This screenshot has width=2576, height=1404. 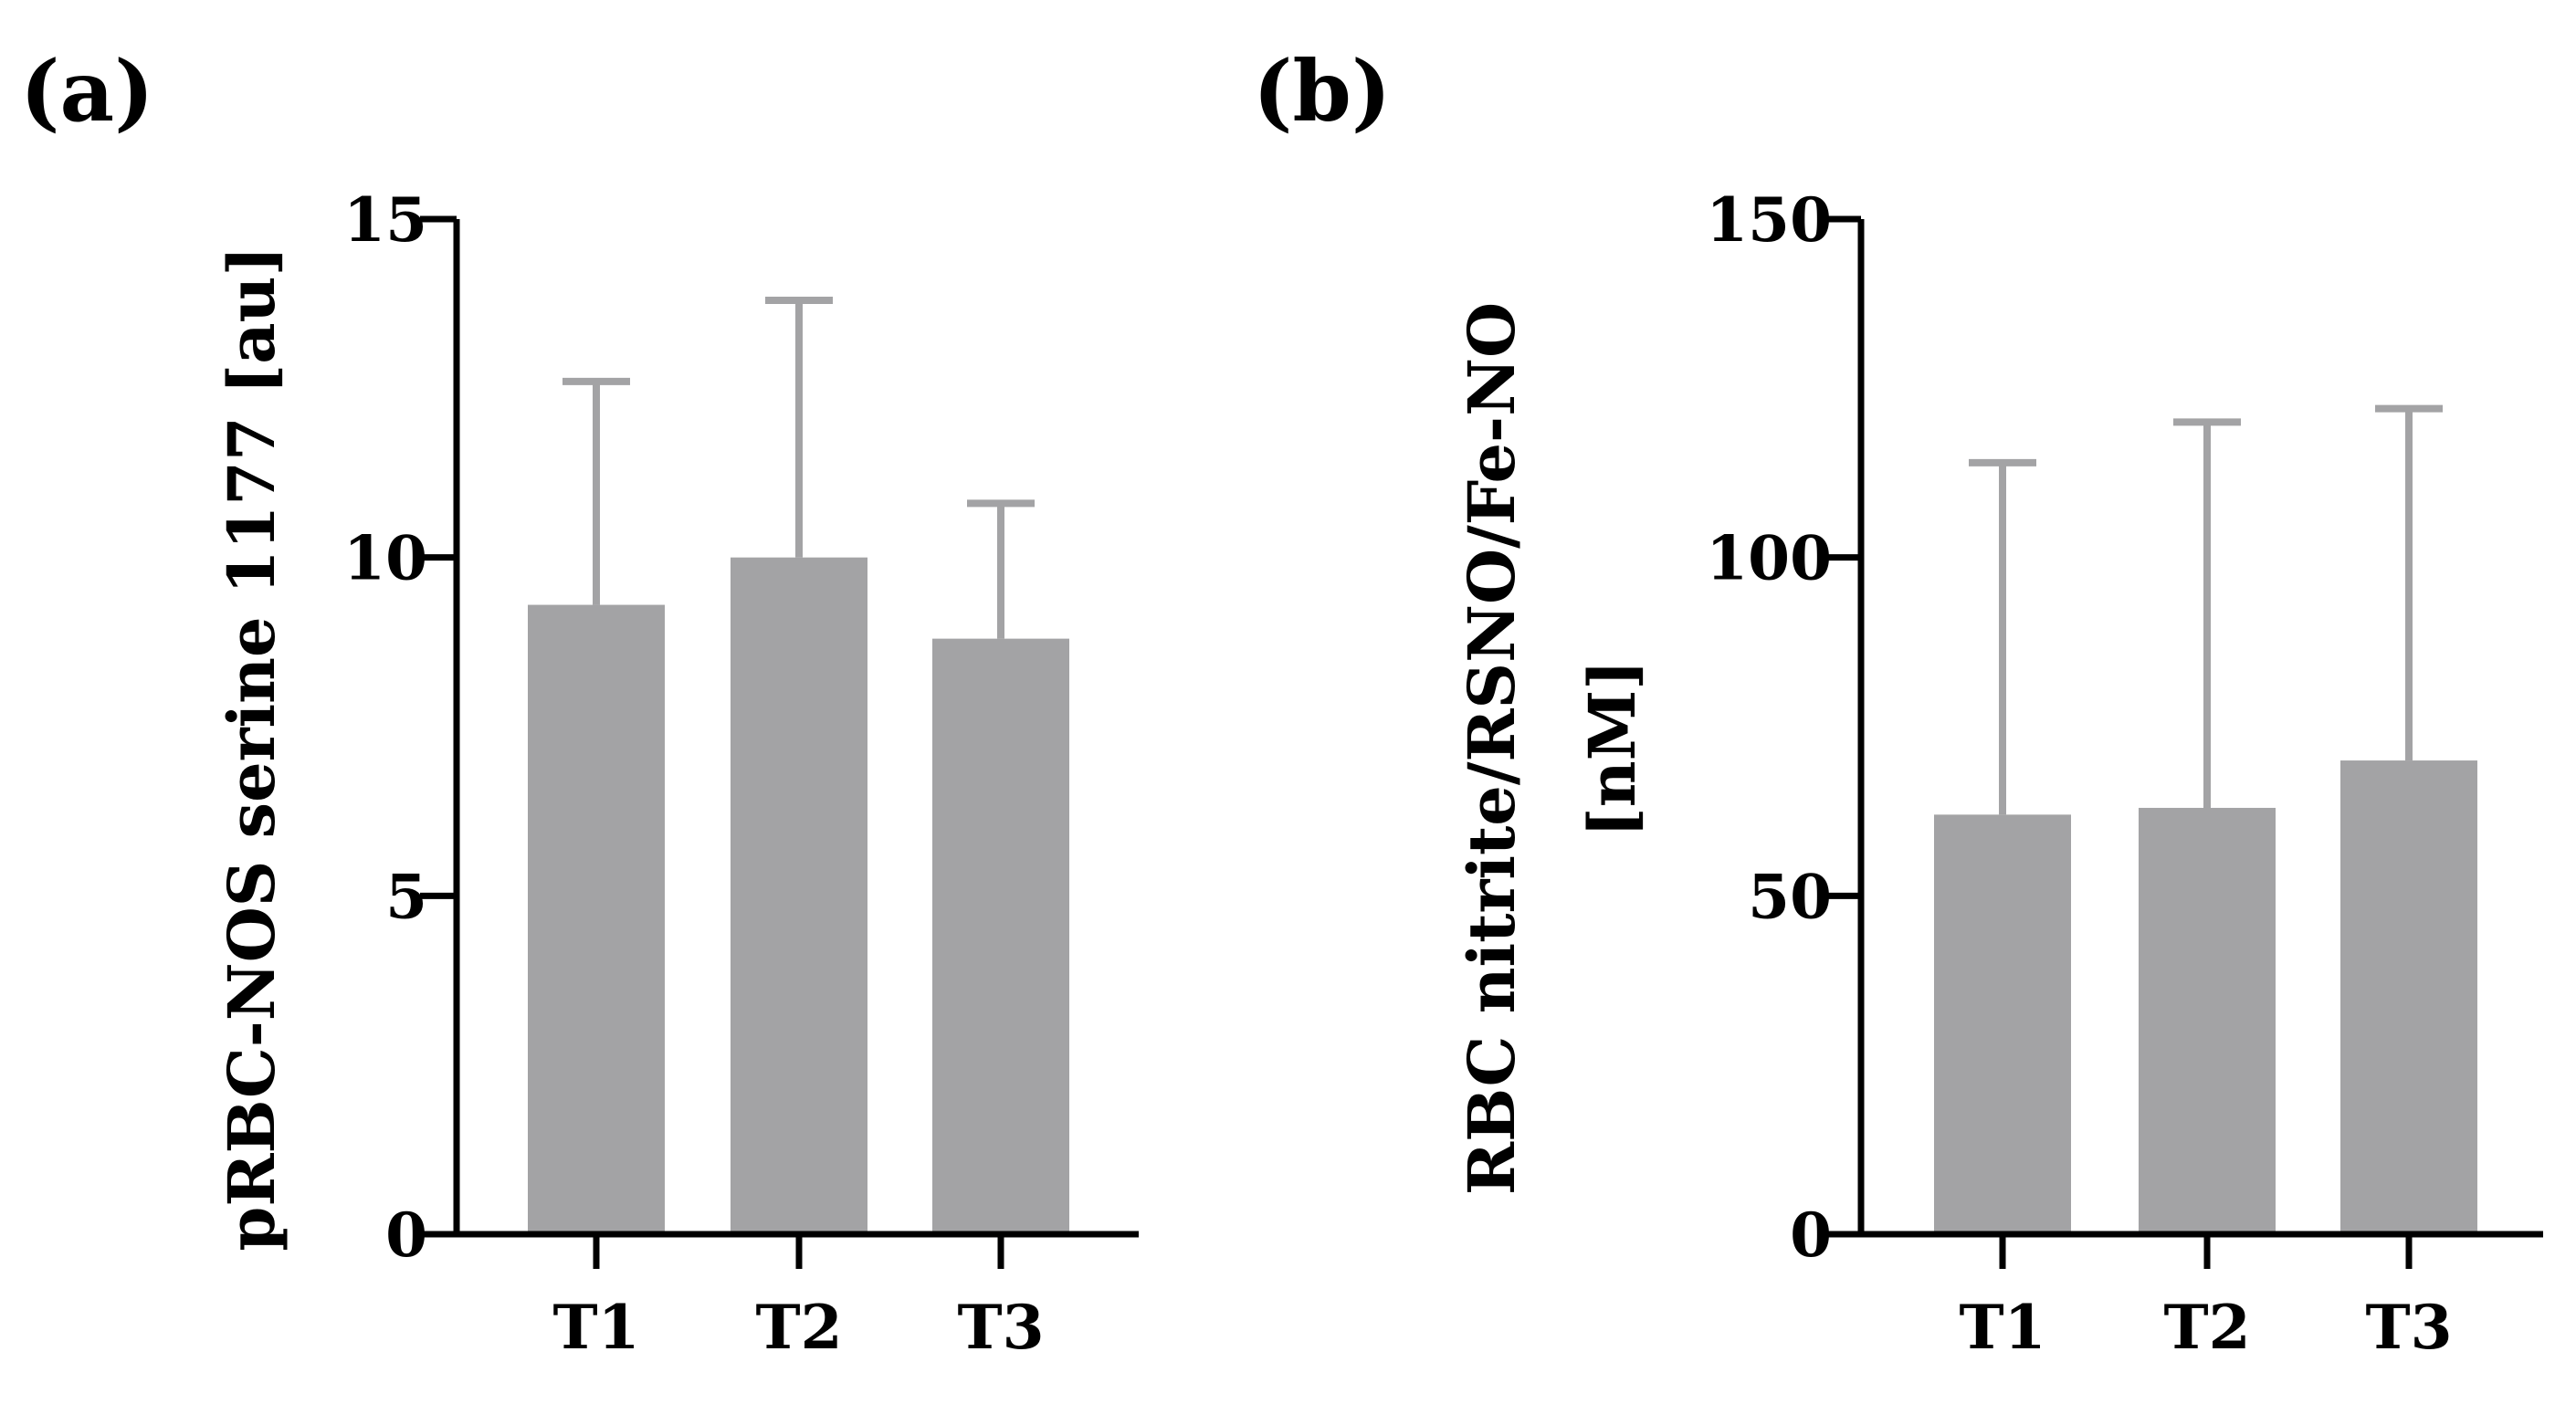 What do you see at coordinates (1322, 92) in the screenshot?
I see `panel-b-label: (b)` at bounding box center [1322, 92].